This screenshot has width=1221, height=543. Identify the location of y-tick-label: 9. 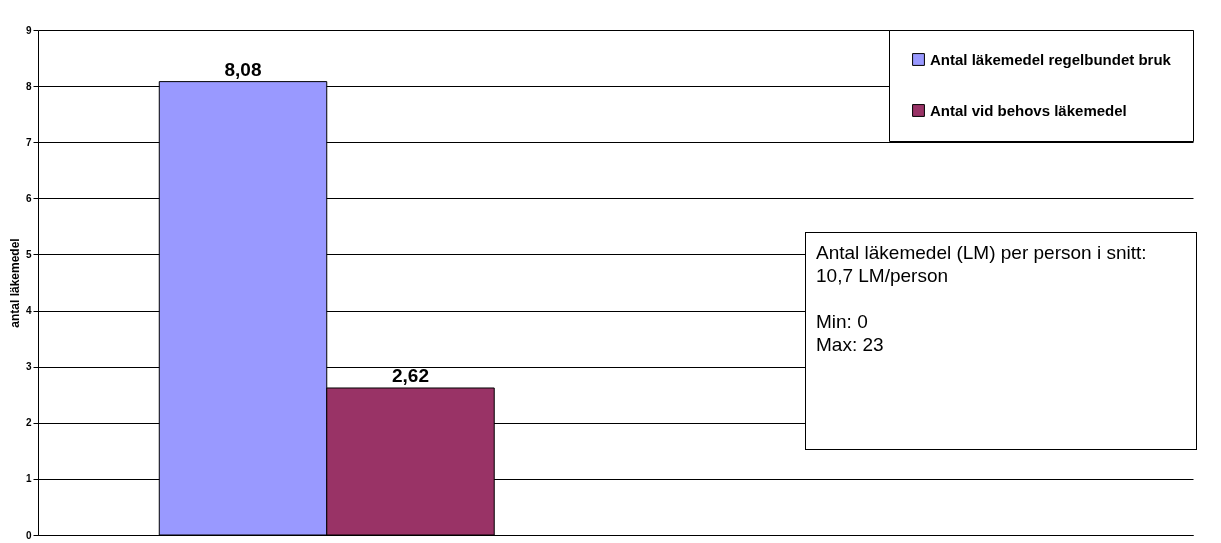
(28, 30).